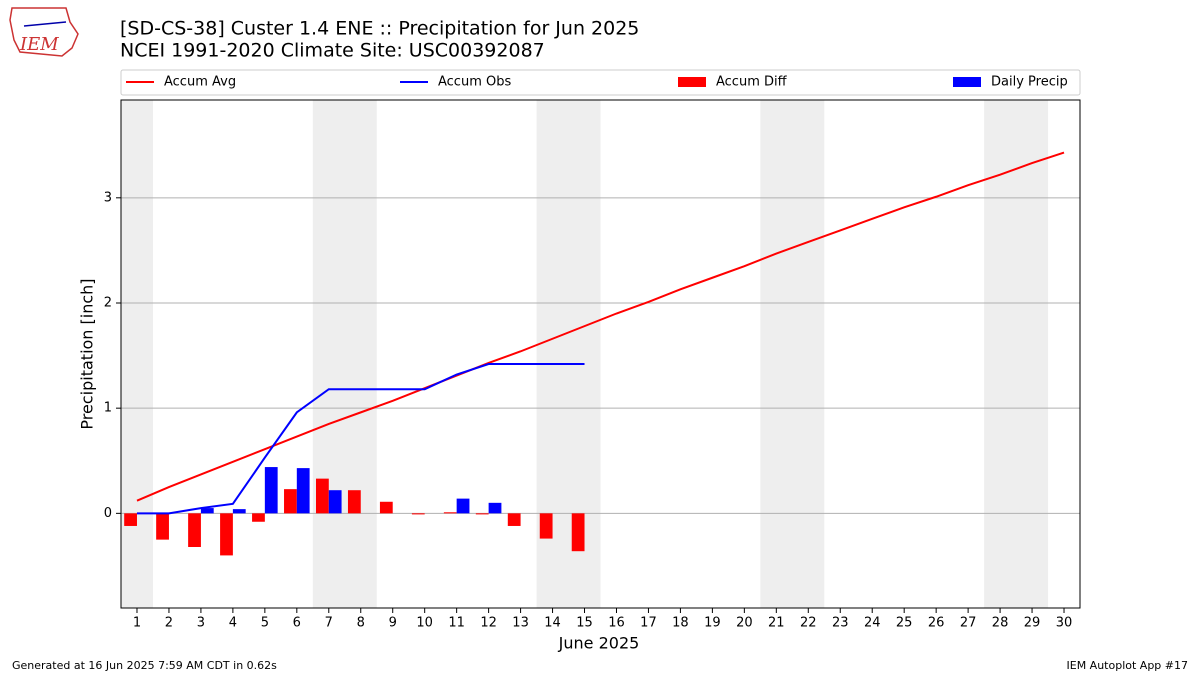 Image resolution: width=1200 pixels, height=675 pixels. What do you see at coordinates (456, 623) in the screenshot?
I see `x-tick-label: 11` at bounding box center [456, 623].